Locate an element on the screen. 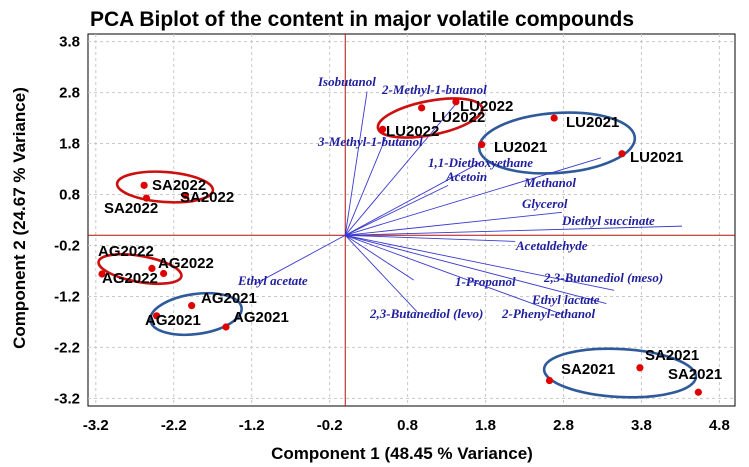  vector-label: 2,3-Butanediol (levo) is located at coordinates (426, 313).